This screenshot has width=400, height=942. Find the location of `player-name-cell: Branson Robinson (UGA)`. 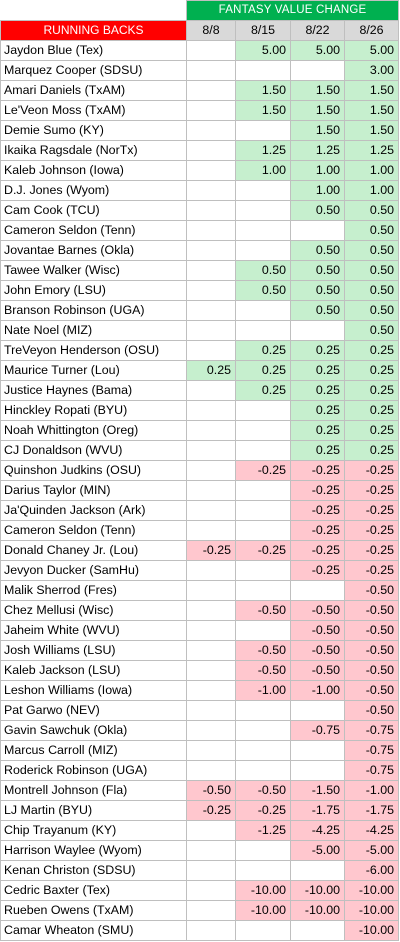

player-name-cell: Branson Robinson (UGA) is located at coordinates (93, 310).